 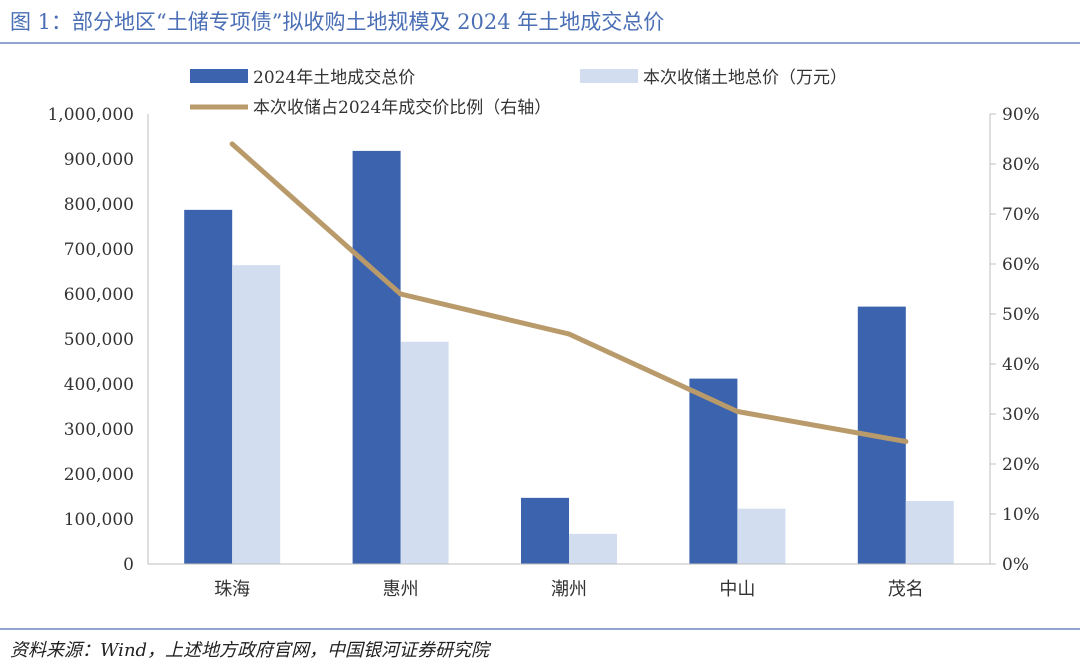 What do you see at coordinates (1021, 215) in the screenshot?
I see `y2-tick-label: 70%` at bounding box center [1021, 215].